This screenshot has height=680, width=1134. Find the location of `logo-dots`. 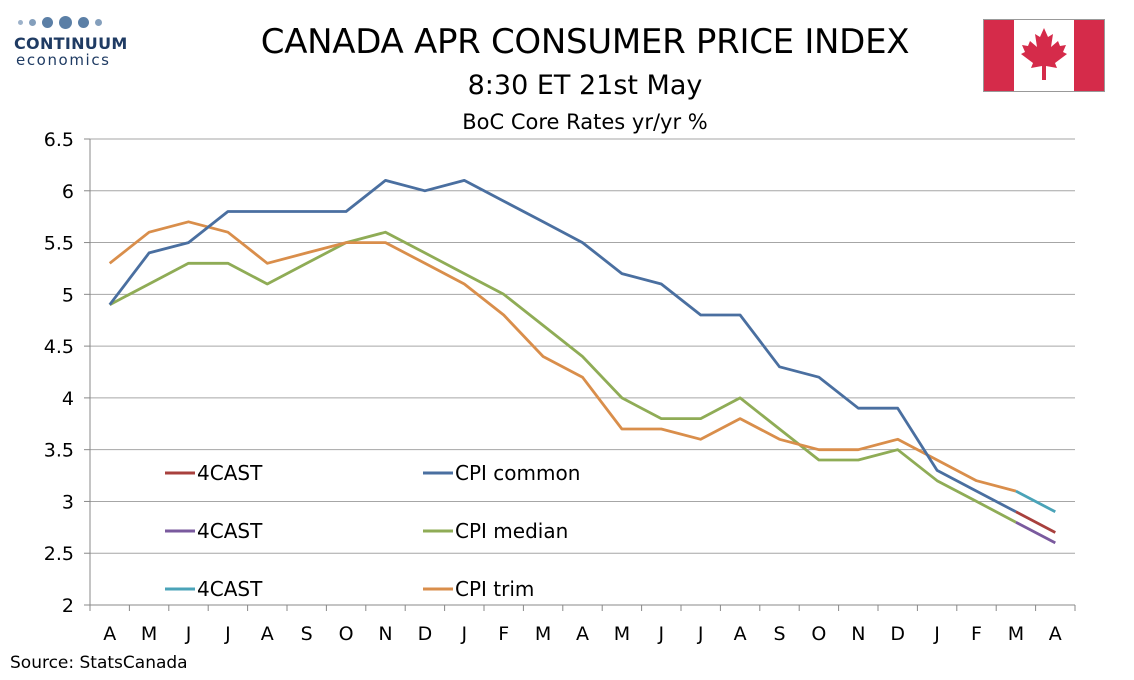

logo-dots is located at coordinates (76, 22).